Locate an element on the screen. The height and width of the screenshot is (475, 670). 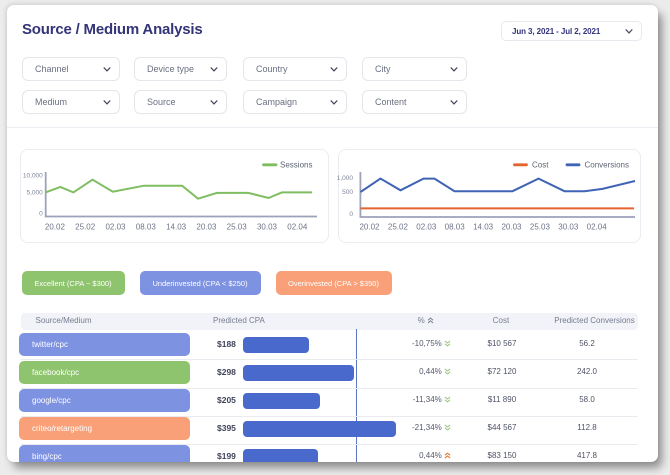
svg-text: 5,000 is located at coordinates (35, 193).